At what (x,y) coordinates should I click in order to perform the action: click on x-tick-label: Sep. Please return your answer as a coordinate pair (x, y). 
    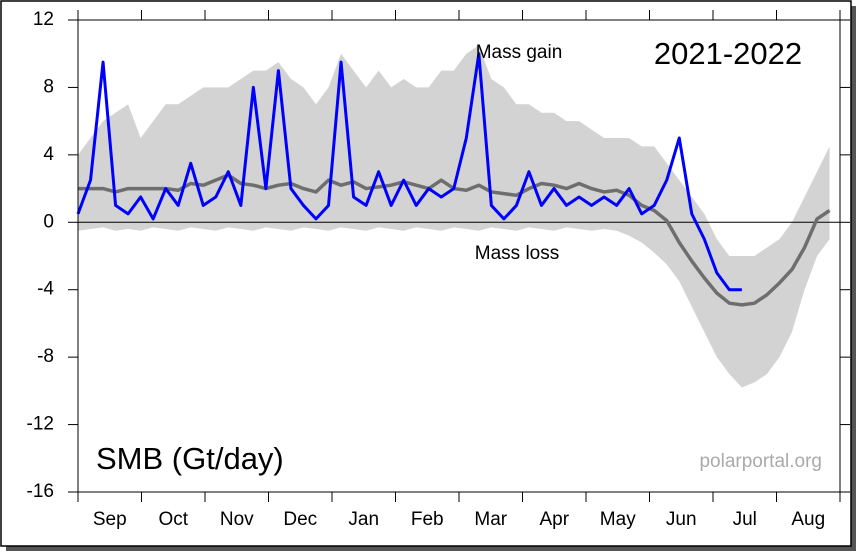
    Looking at the image, I should click on (110, 519).